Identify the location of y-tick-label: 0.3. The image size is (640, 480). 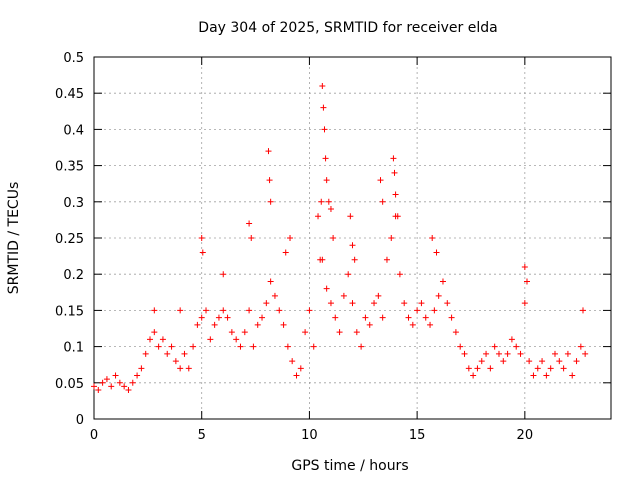
(73, 203).